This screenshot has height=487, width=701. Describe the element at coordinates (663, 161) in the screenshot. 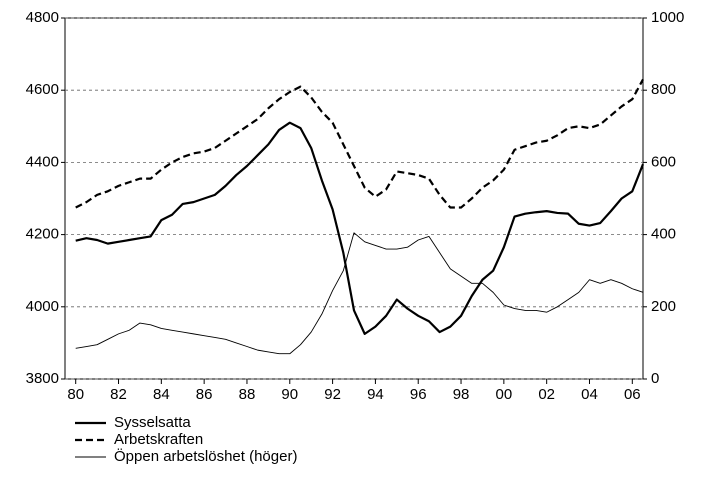

I see `y2-tick-label: 600` at that location.